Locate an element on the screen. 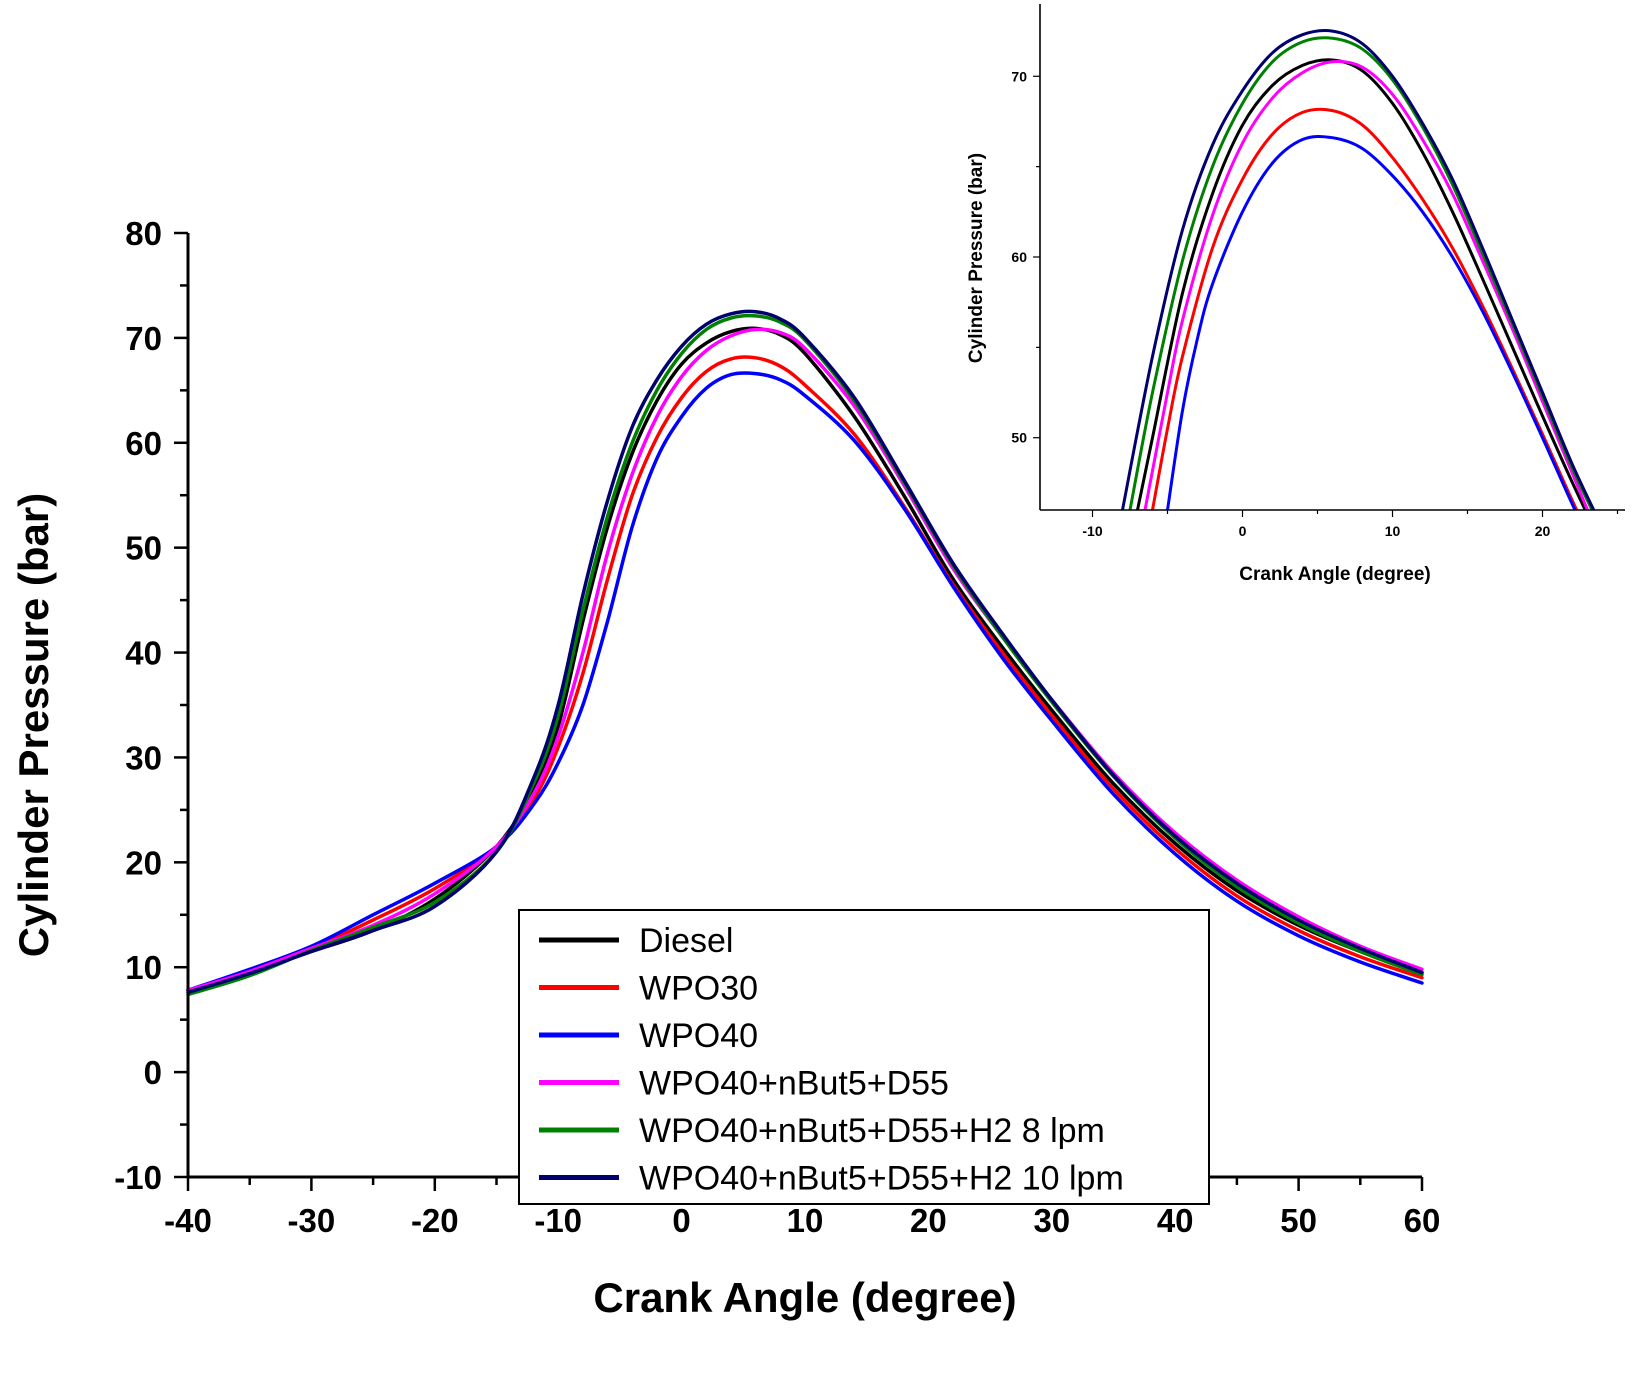 The image size is (1641, 1384). main-x-tick-label: 10 is located at coordinates (805, 1220).